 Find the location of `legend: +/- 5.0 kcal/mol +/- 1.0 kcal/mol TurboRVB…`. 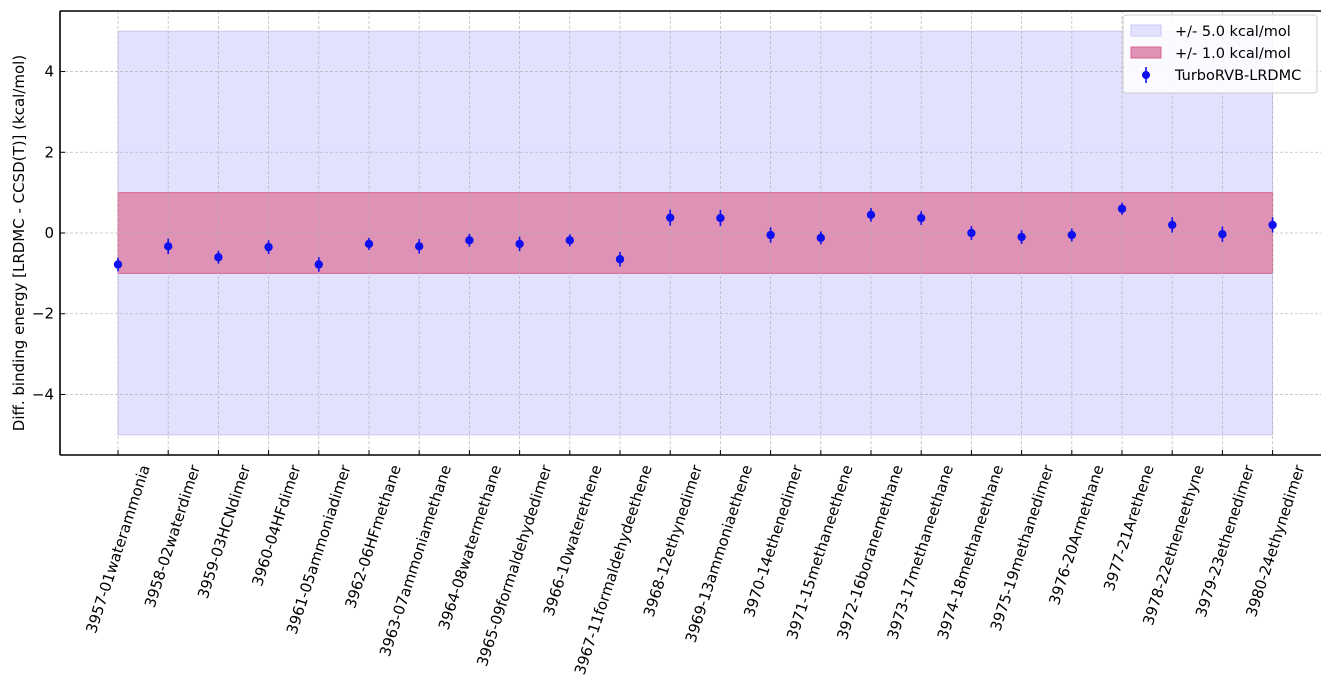

legend: +/- 5.0 kcal/mol +/- 1.0 kcal/mol TurboRVB… is located at coordinates (1220, 54).